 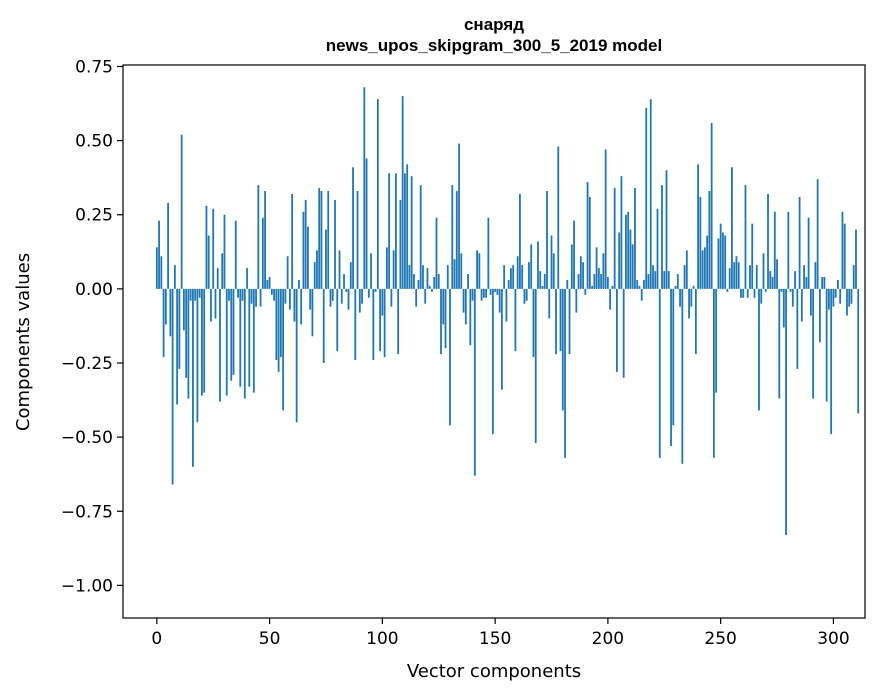 I want to click on y-tick-label: 0.00, so click(x=94, y=290).